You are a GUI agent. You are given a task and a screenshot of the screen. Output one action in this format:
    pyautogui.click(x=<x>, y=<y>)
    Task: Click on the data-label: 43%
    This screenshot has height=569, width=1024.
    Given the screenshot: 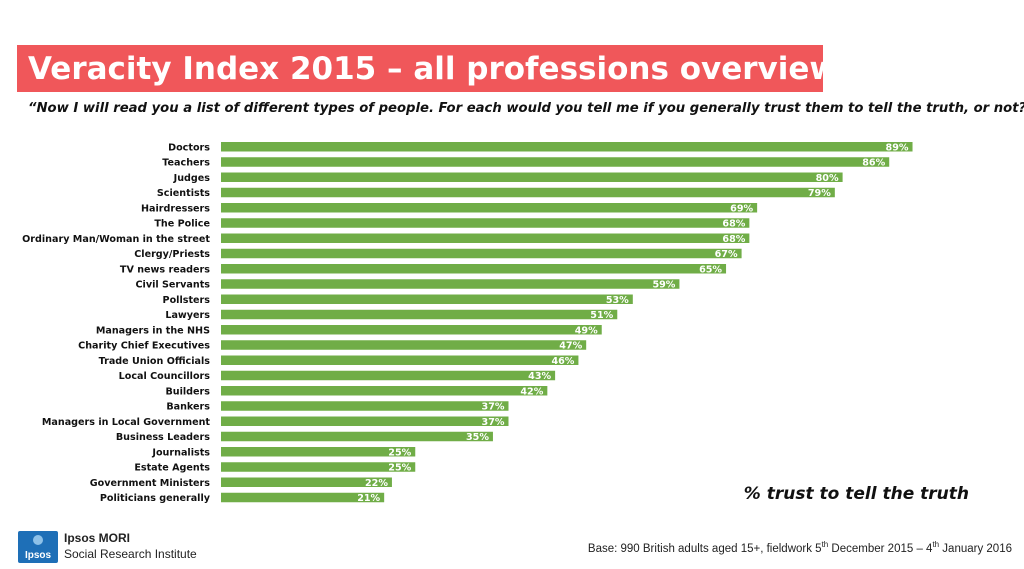 What is the action you would take?
    pyautogui.click(x=539, y=376)
    